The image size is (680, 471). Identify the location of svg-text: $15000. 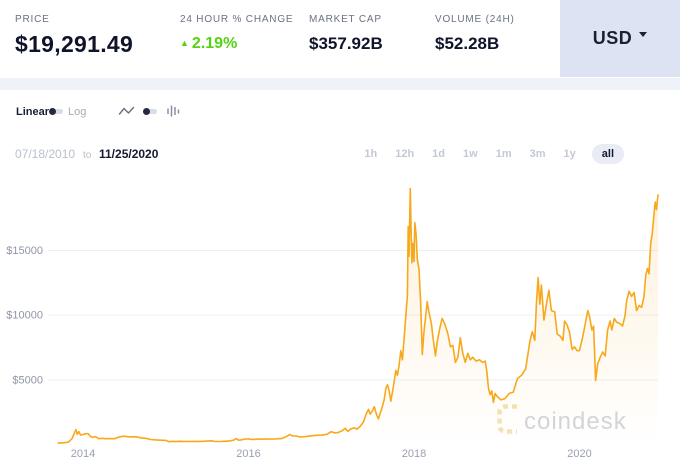
(24, 251).